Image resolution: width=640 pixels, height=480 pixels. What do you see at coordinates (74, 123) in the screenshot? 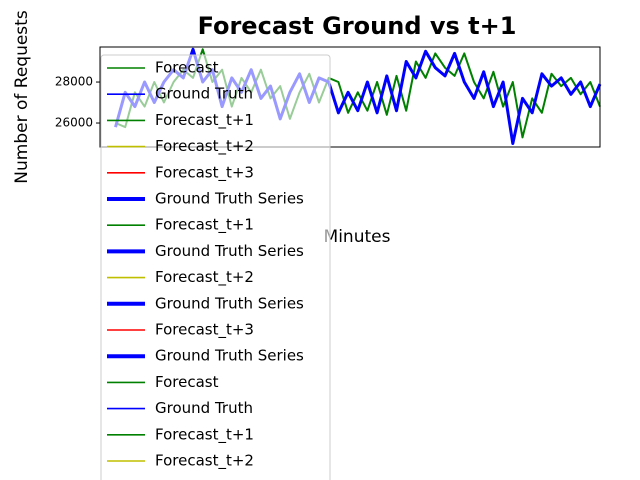
I see `y-tick-label: 26000` at bounding box center [74, 123].